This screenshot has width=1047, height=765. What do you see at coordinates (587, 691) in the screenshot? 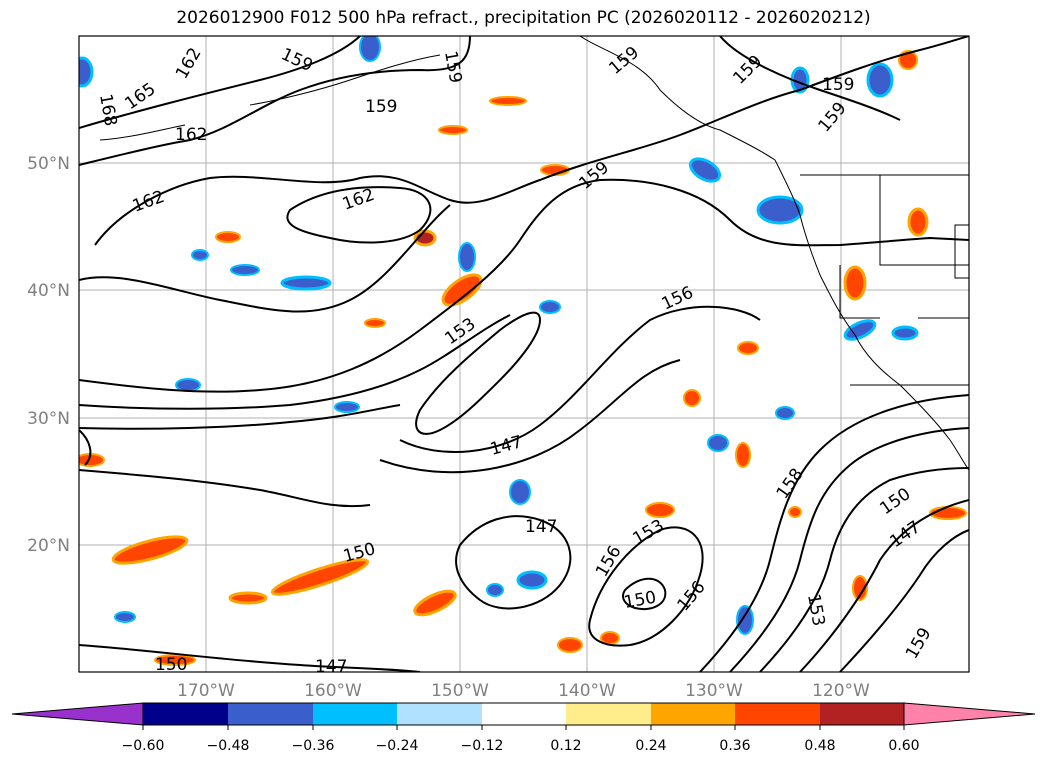
I see `lon-label: 140°W` at bounding box center [587, 691].